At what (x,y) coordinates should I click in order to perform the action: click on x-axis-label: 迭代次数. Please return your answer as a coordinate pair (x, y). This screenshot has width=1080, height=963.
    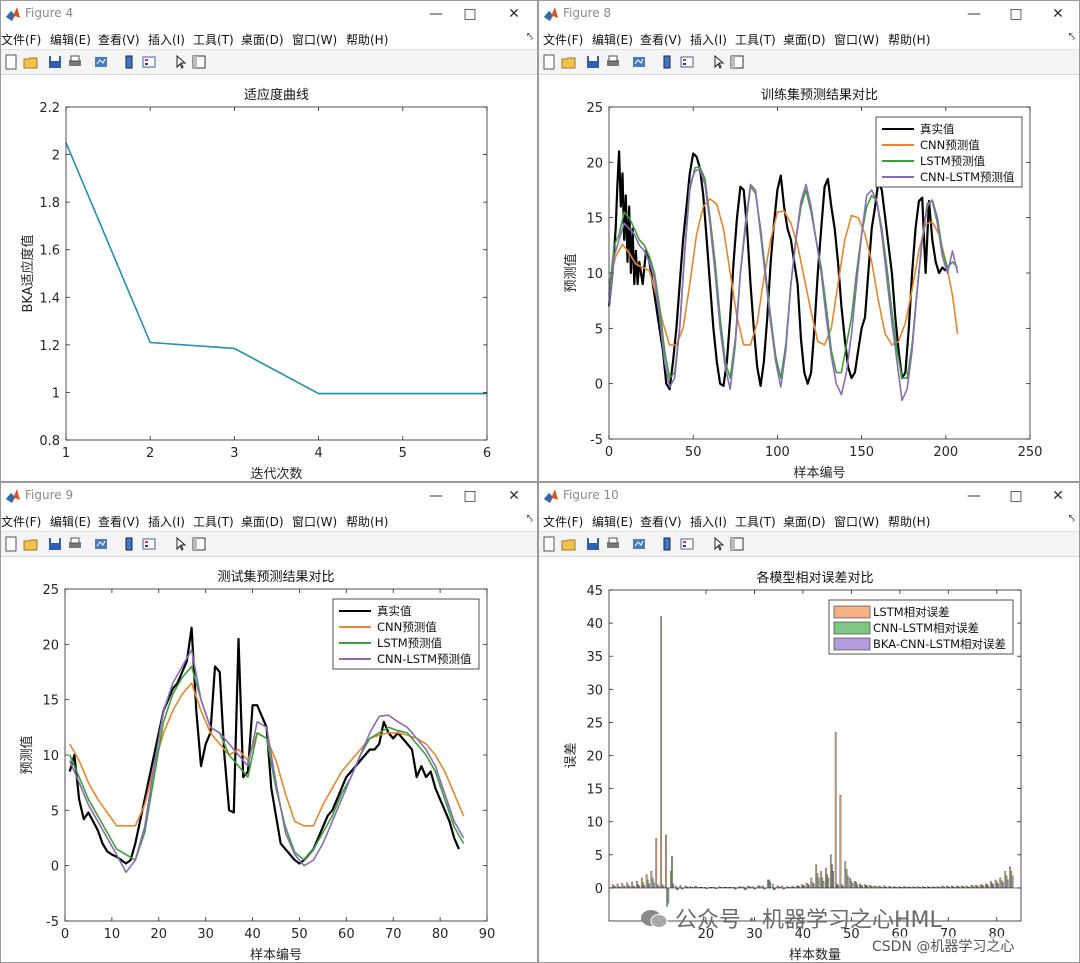
    Looking at the image, I should click on (276, 474).